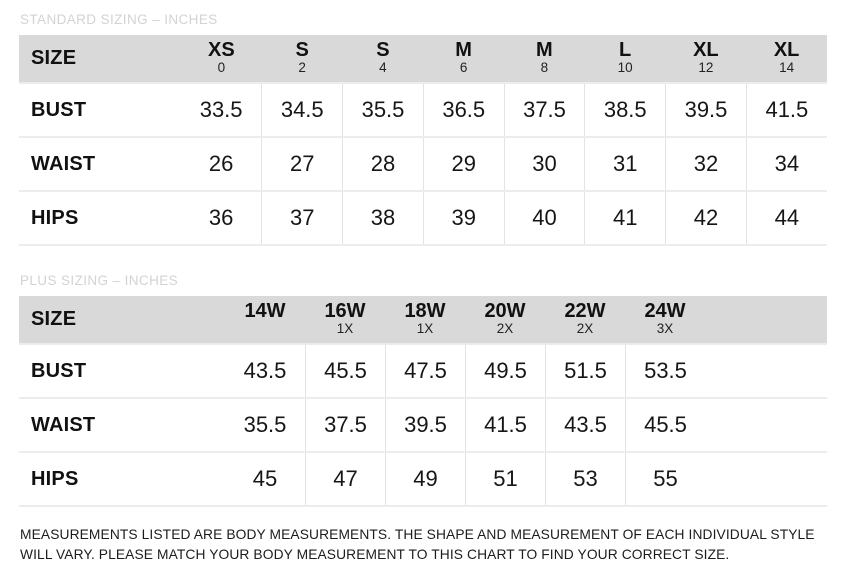 The height and width of the screenshot is (564, 841). What do you see at coordinates (383, 163) in the screenshot?
I see `measurement-value: 28` at bounding box center [383, 163].